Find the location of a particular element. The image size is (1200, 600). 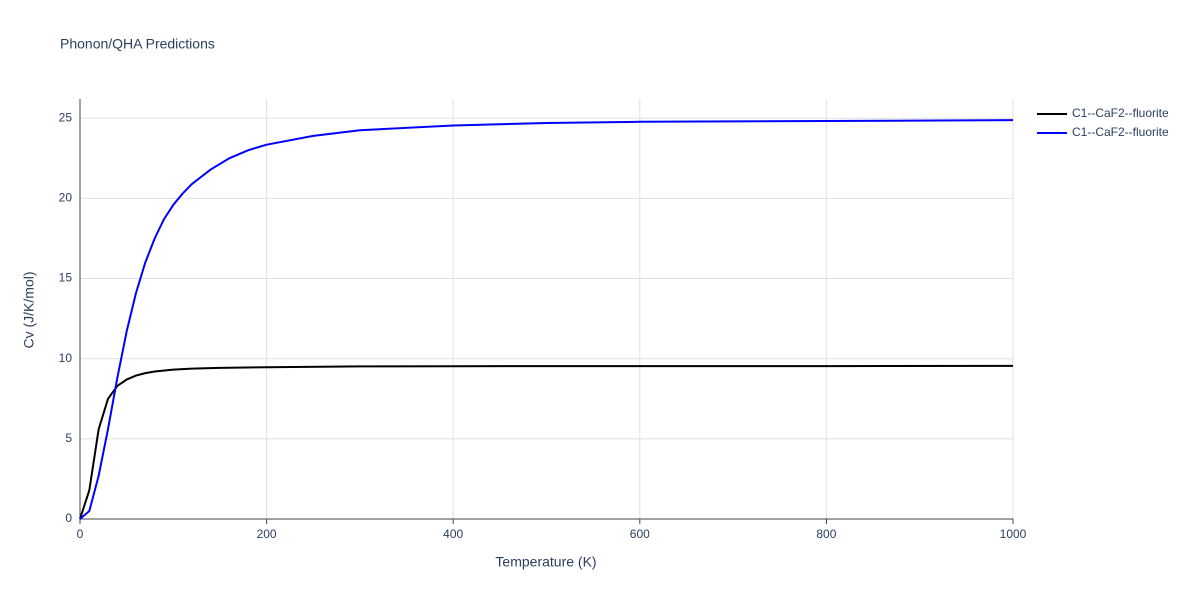

x-tick-label: 800 is located at coordinates (826, 534).